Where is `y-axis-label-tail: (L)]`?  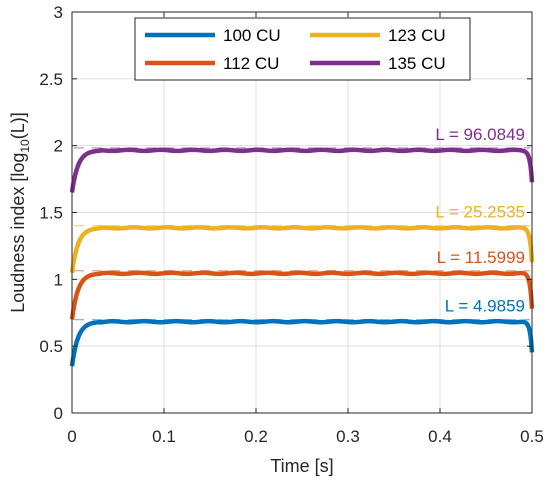
y-axis-label-tail: (L)] is located at coordinates (18, 125).